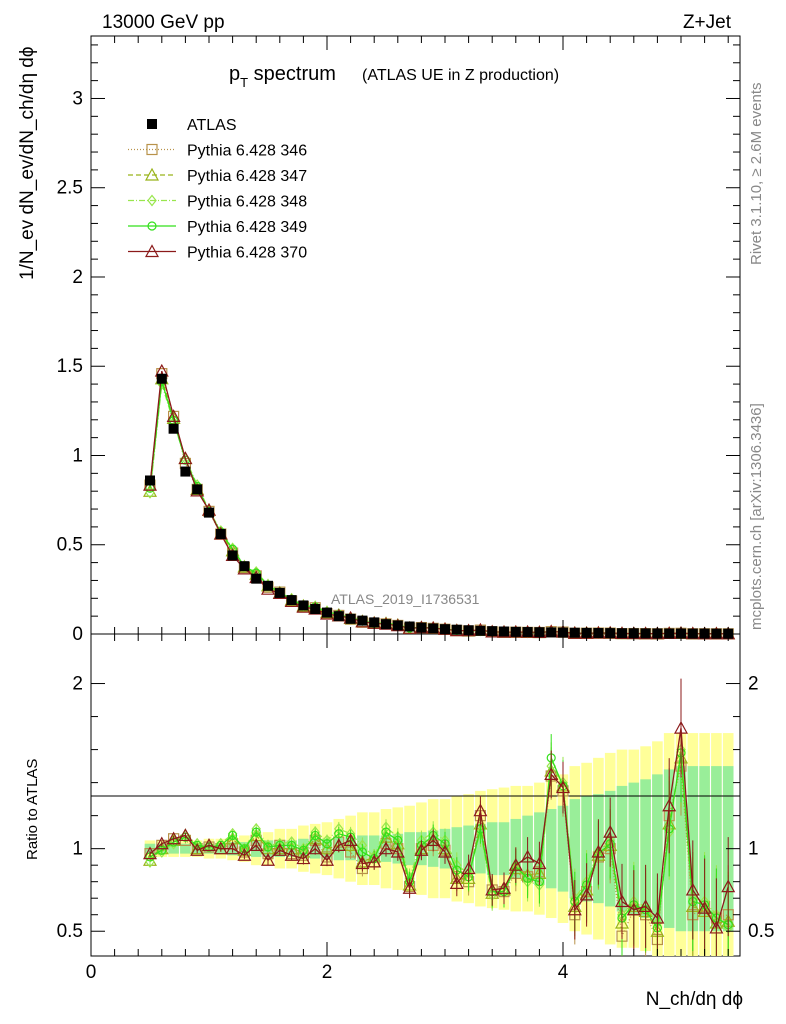  What do you see at coordinates (77, 277) in the screenshot?
I see `y-tick-label: 2` at bounding box center [77, 277].